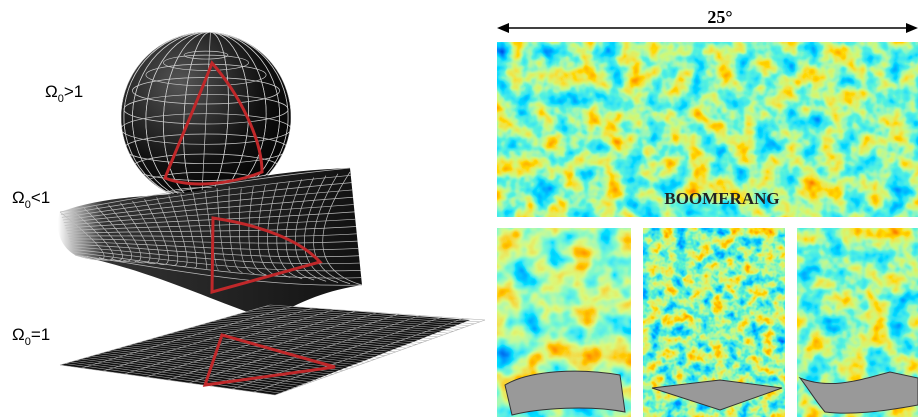 This screenshot has height=417, width=918. What do you see at coordinates (47, 215) in the screenshot?
I see `geometry-labels: Ω0>1 Ω0<1 Ω0=1` at bounding box center [47, 215].